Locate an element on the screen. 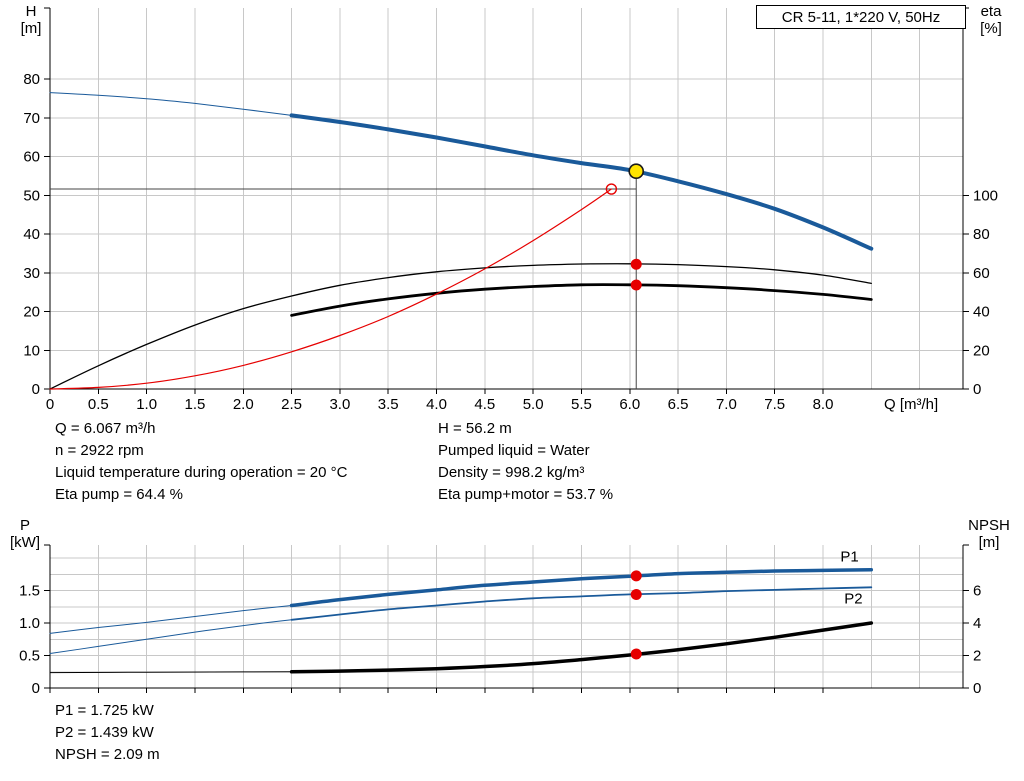  y-left-tick-label: 80 is located at coordinates (31, 79).